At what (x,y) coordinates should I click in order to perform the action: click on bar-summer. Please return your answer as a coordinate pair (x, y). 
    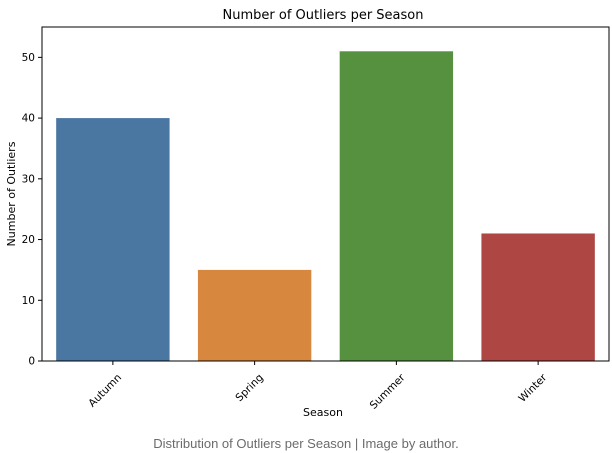
    Looking at the image, I should click on (396, 206).